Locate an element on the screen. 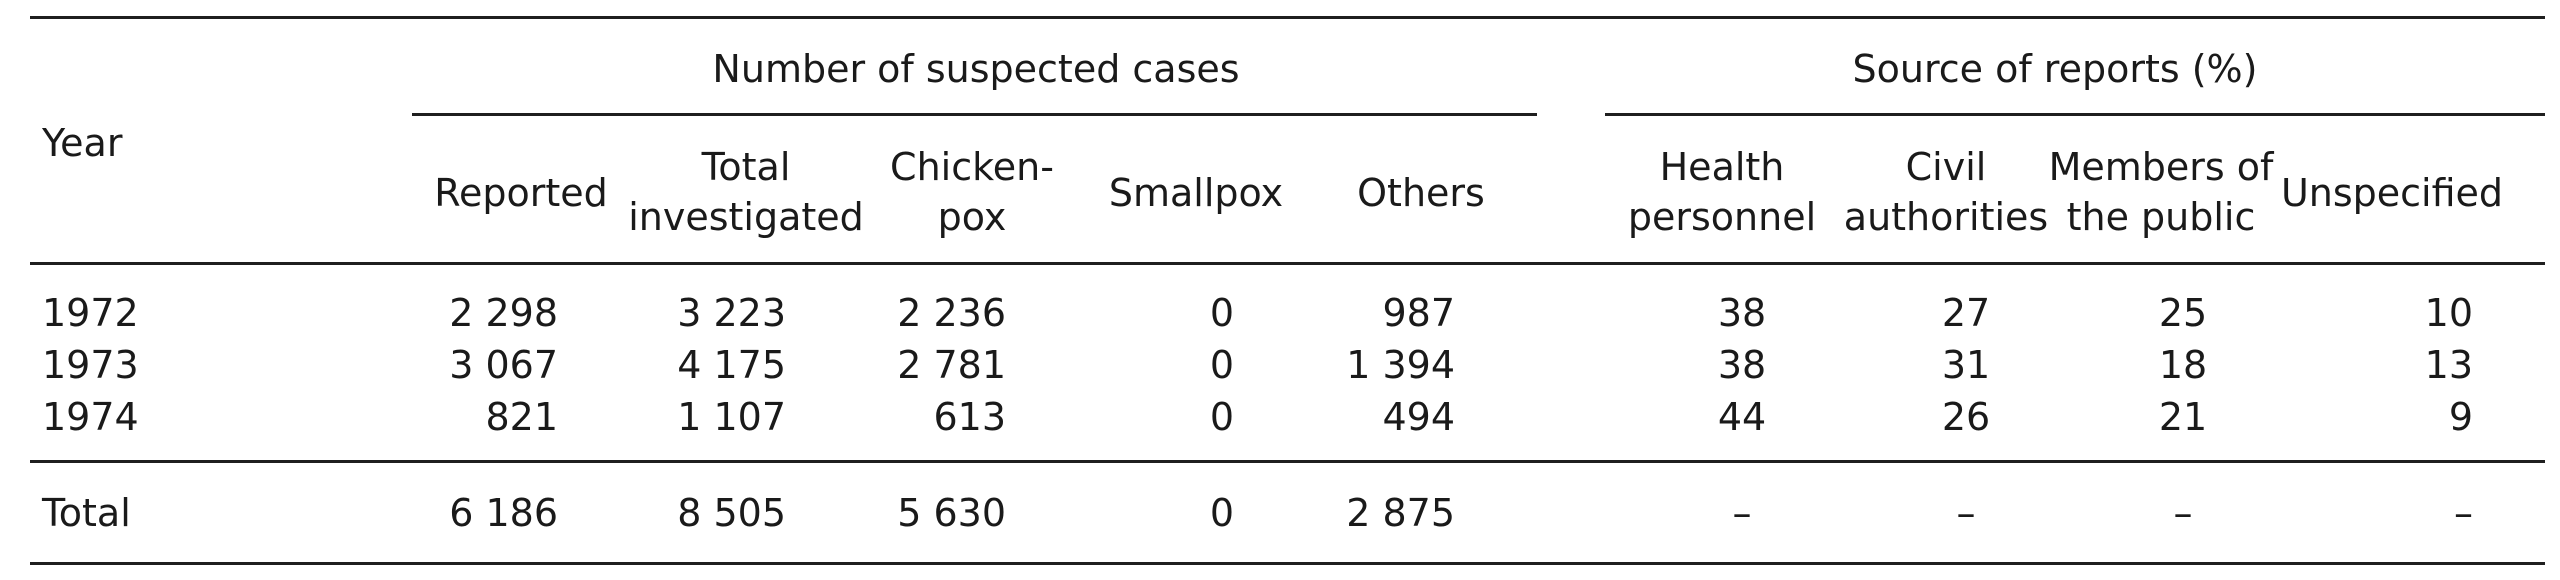 The height and width of the screenshot is (580, 2560). col-header-health-personnel-line2: personnel is located at coordinates (1722, 217).